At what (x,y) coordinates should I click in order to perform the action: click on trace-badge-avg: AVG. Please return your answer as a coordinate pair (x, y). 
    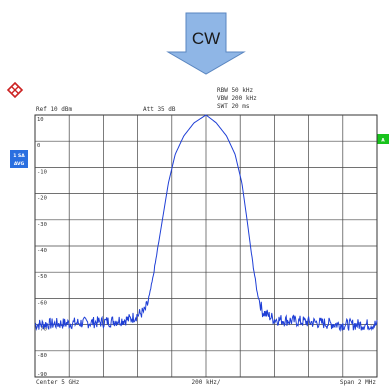
    Looking at the image, I should click on (19, 164).